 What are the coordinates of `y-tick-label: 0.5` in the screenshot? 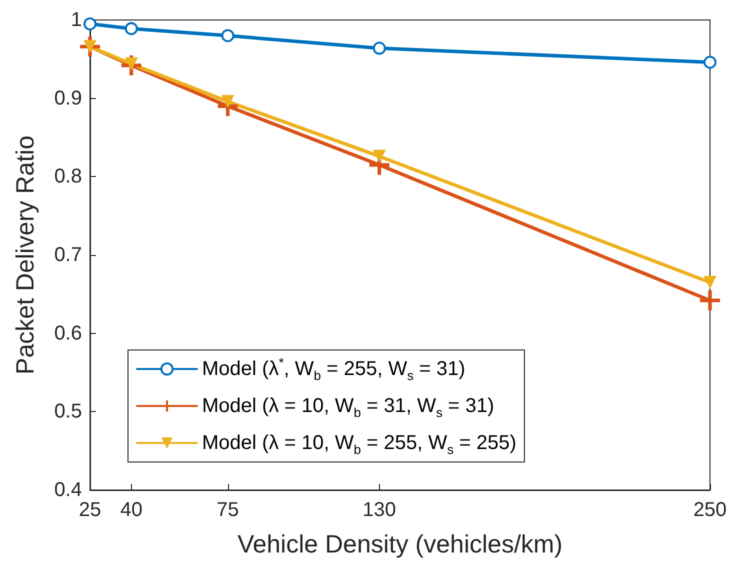 It's located at (68, 411).